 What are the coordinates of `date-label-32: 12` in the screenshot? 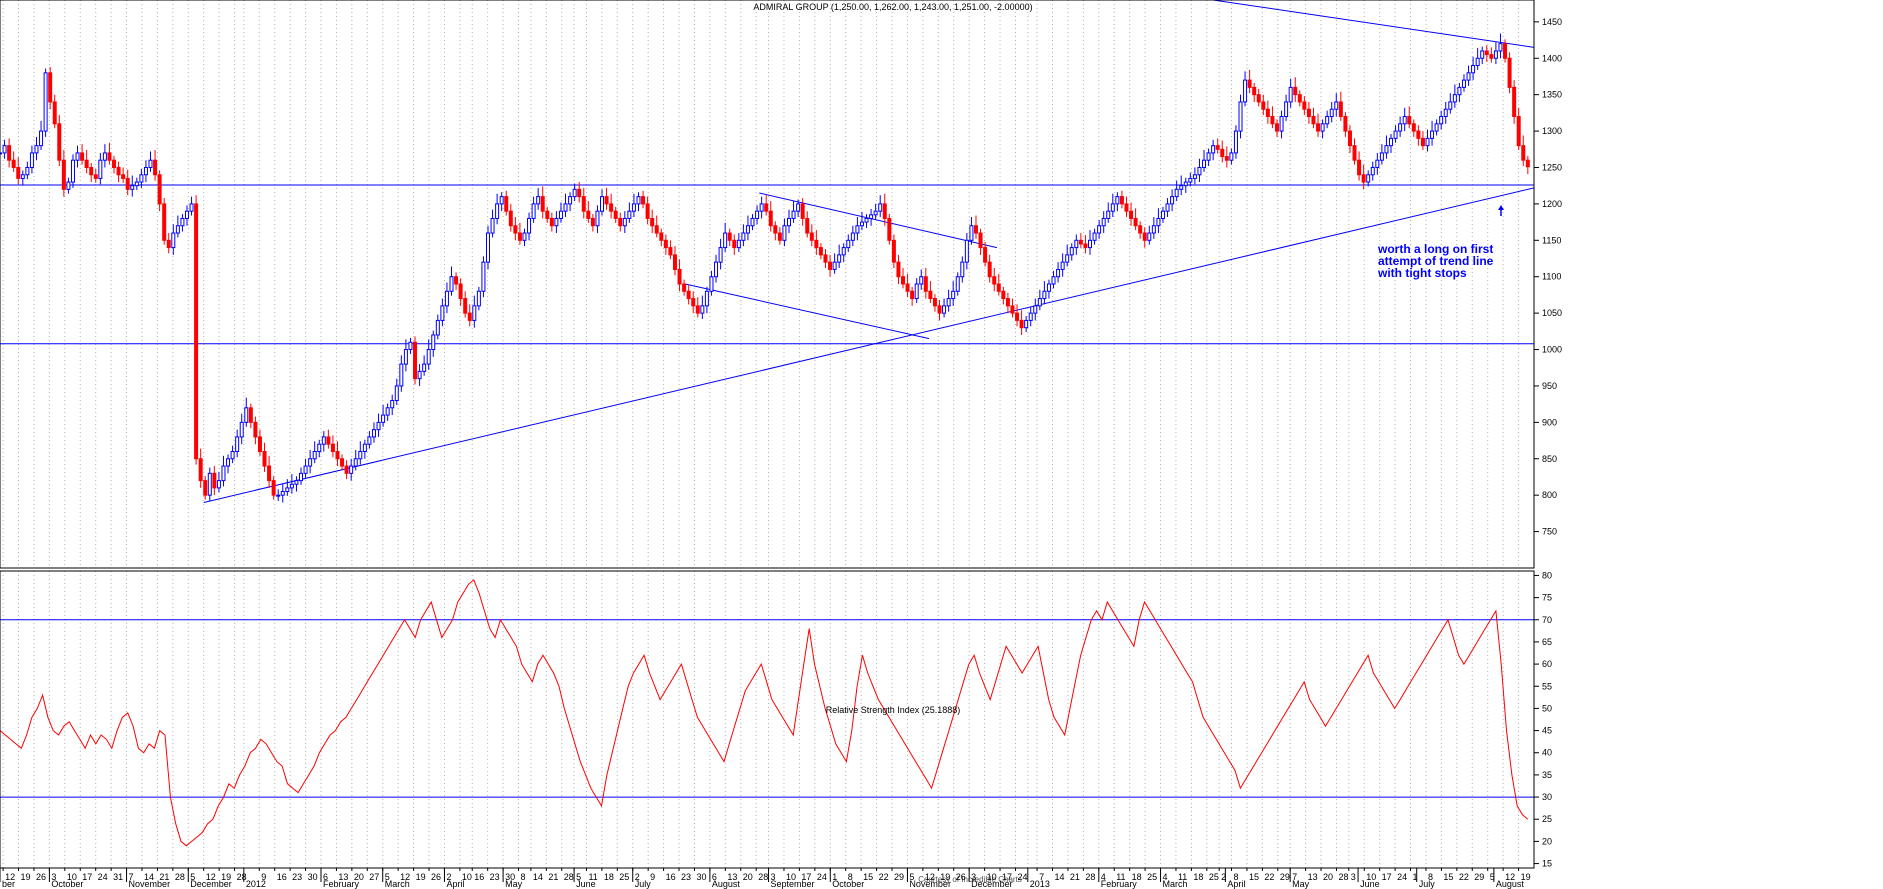 It's located at (405, 877).